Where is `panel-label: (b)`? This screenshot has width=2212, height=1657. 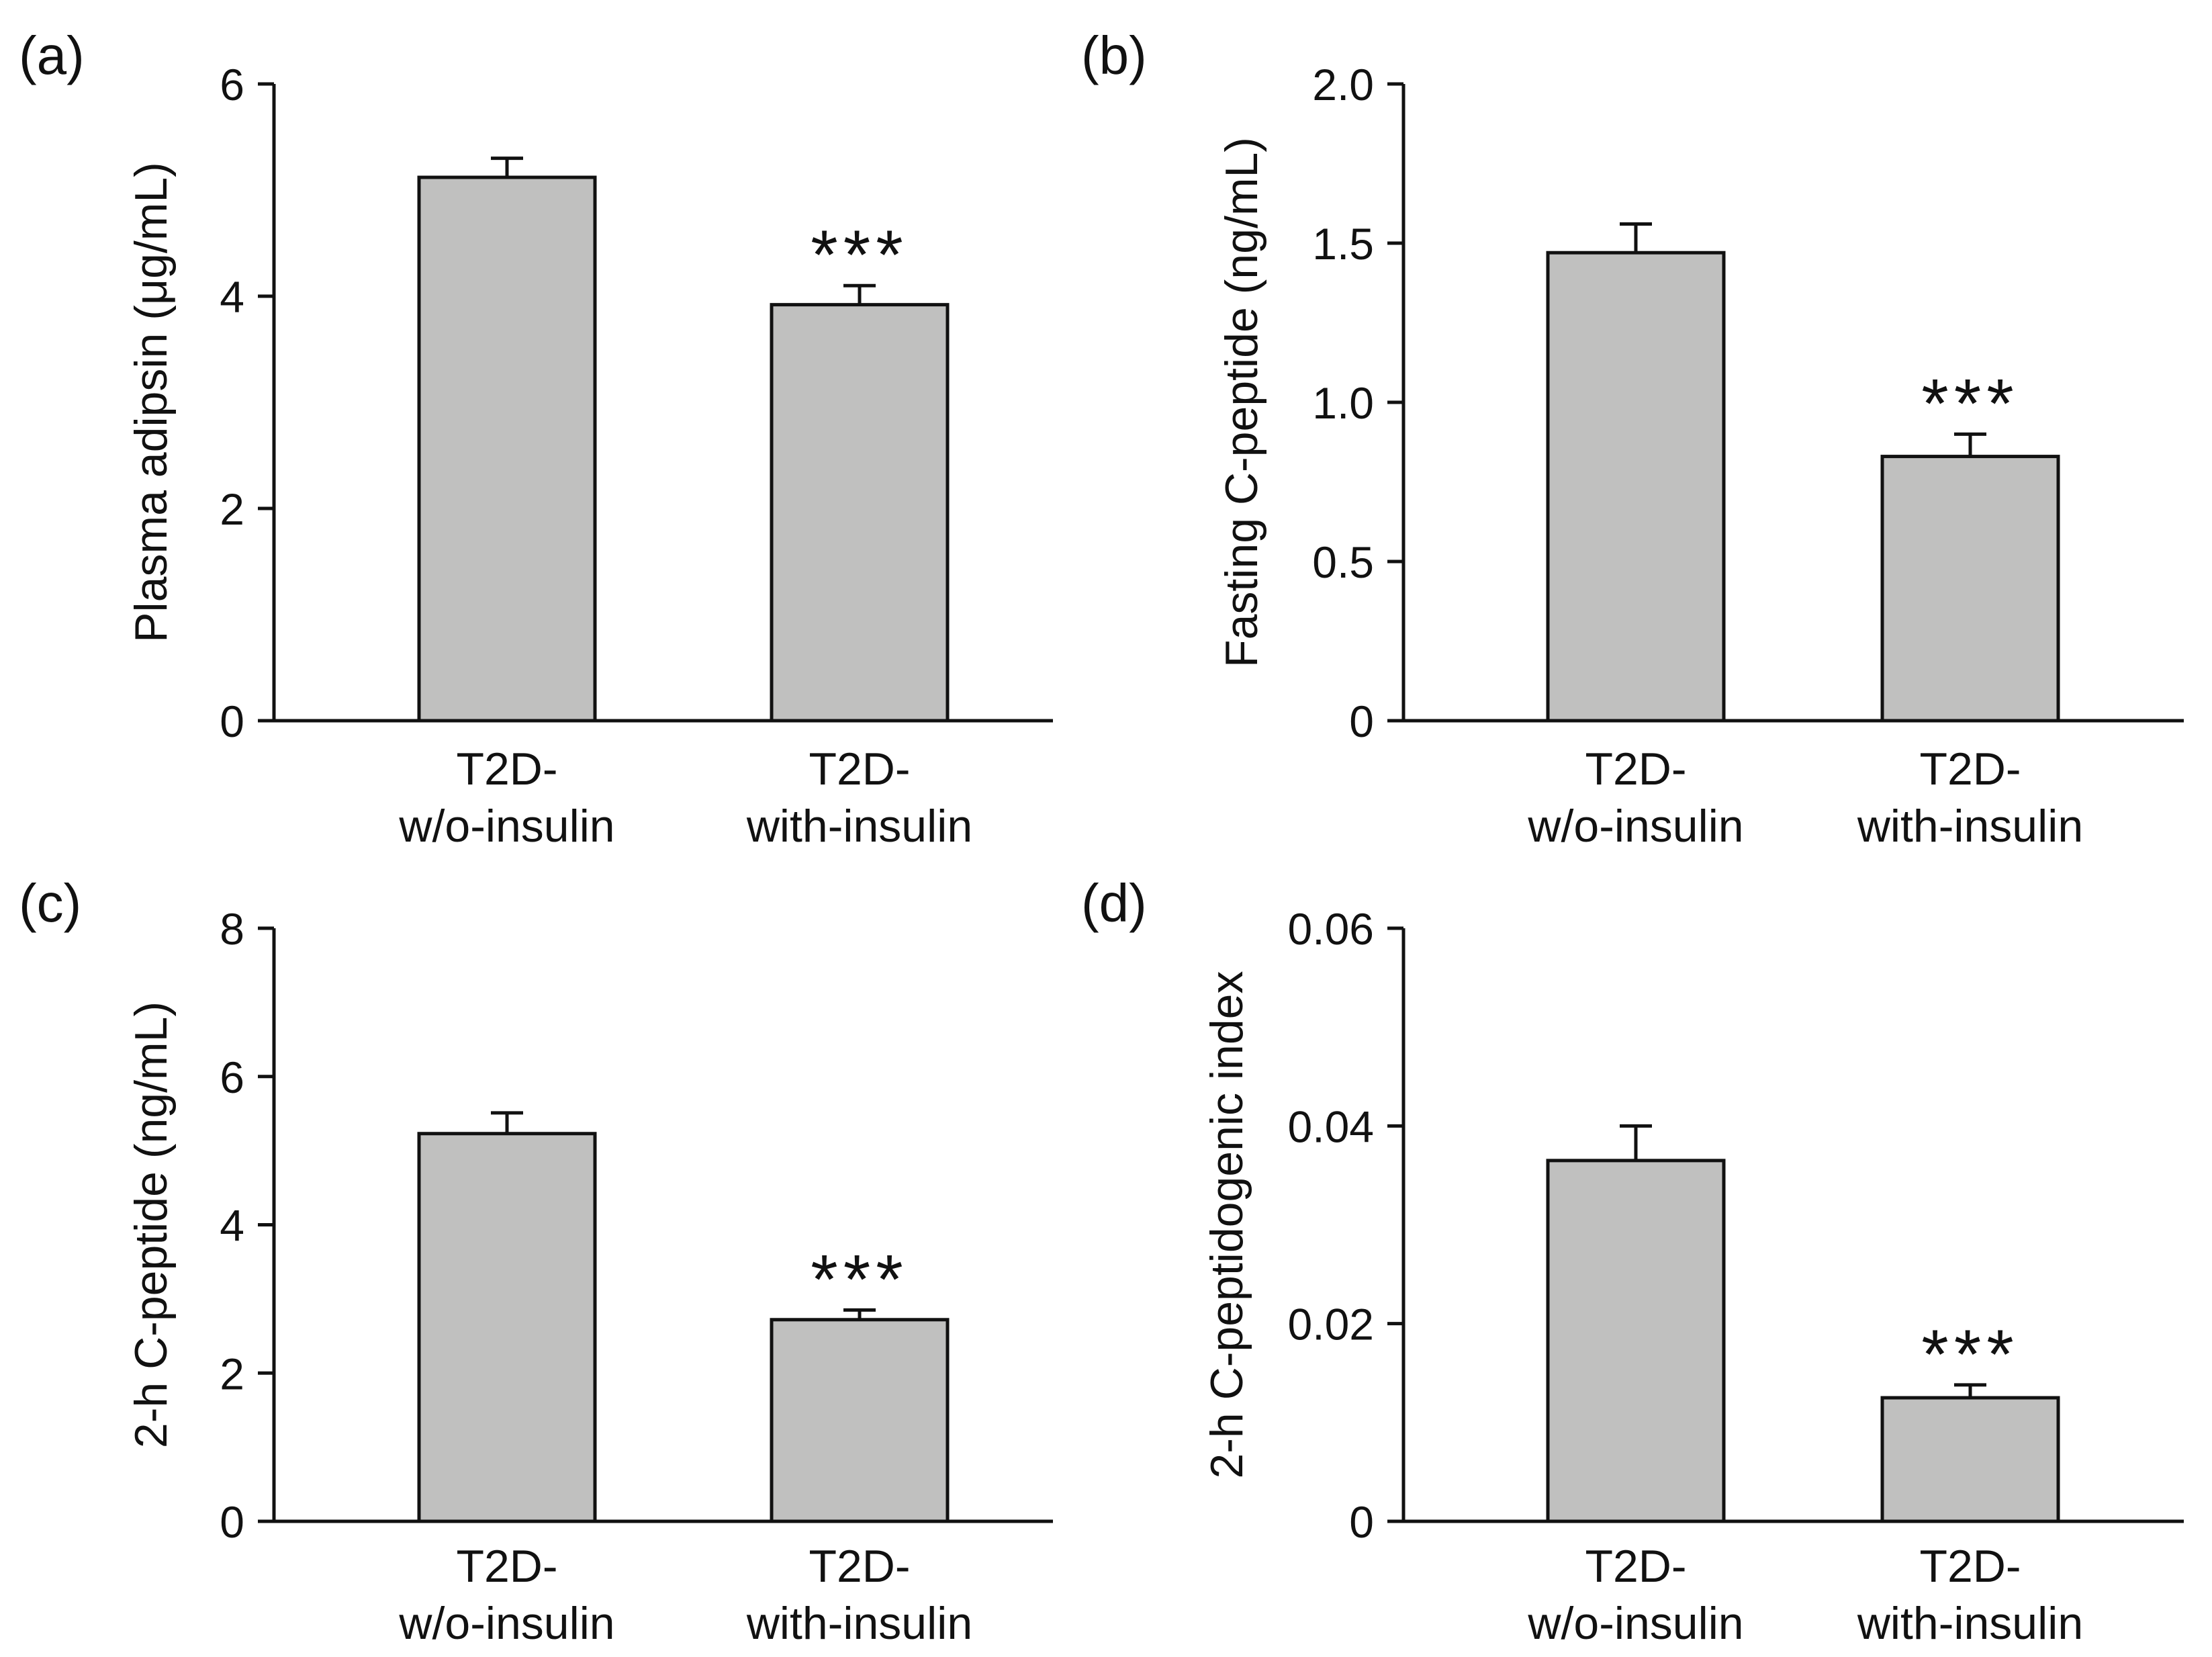 panel-label: (b) is located at coordinates (1114, 55).